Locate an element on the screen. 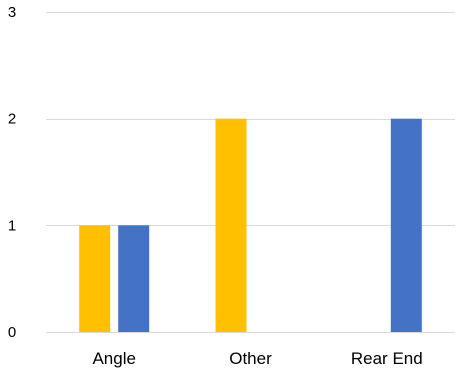  y-tick-label: 0 is located at coordinates (12, 332).